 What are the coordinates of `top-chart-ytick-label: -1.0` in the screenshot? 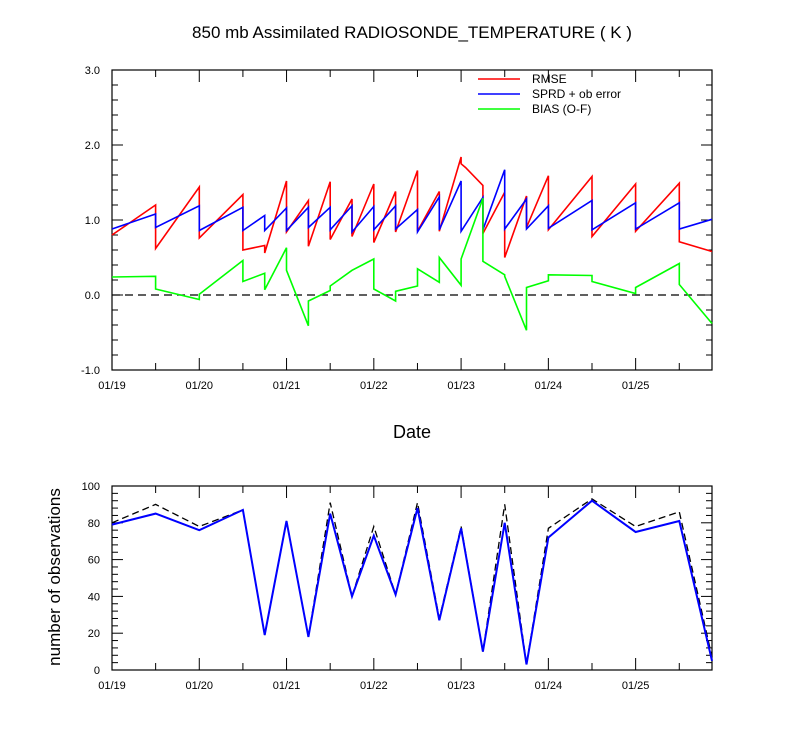 It's located at (90, 371).